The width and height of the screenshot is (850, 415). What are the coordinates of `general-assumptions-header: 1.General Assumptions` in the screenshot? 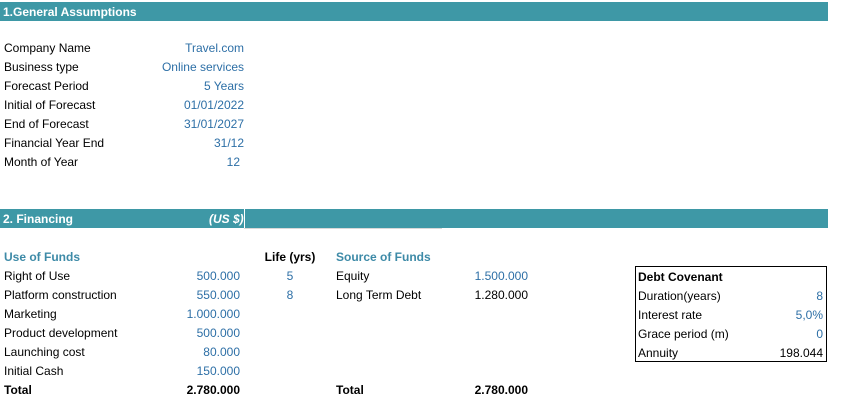 It's located at (414, 11).